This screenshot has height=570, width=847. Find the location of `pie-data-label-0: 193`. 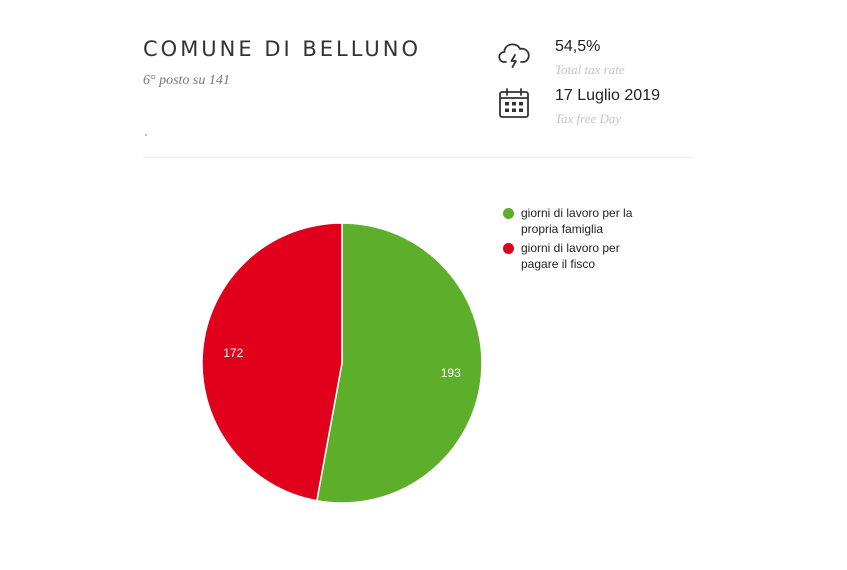

pie-data-label-0: 193 is located at coordinates (451, 373).